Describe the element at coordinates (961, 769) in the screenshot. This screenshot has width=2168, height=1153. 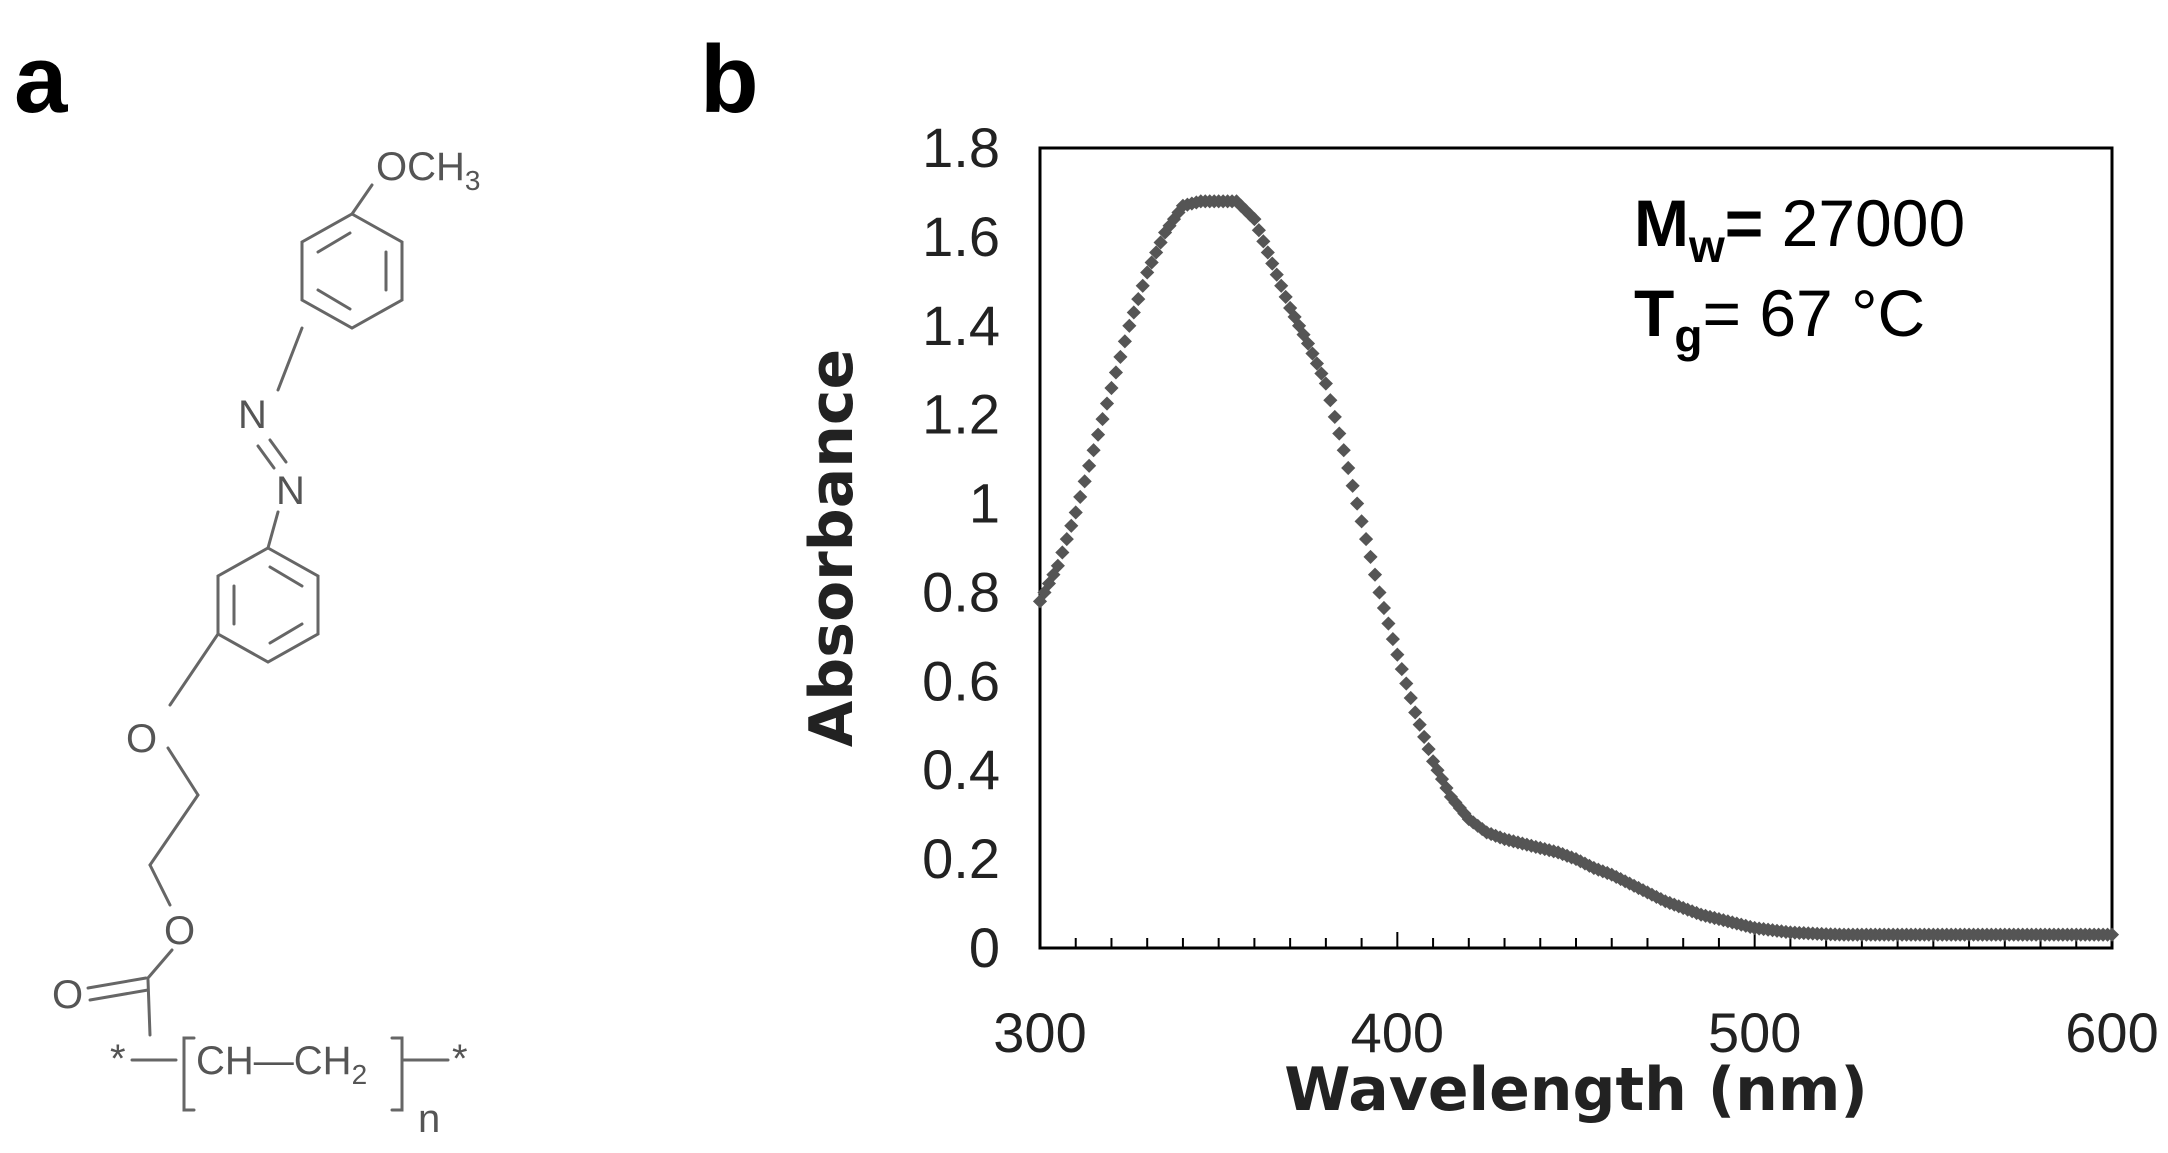
I see `y-tick-label: 0.4` at that location.